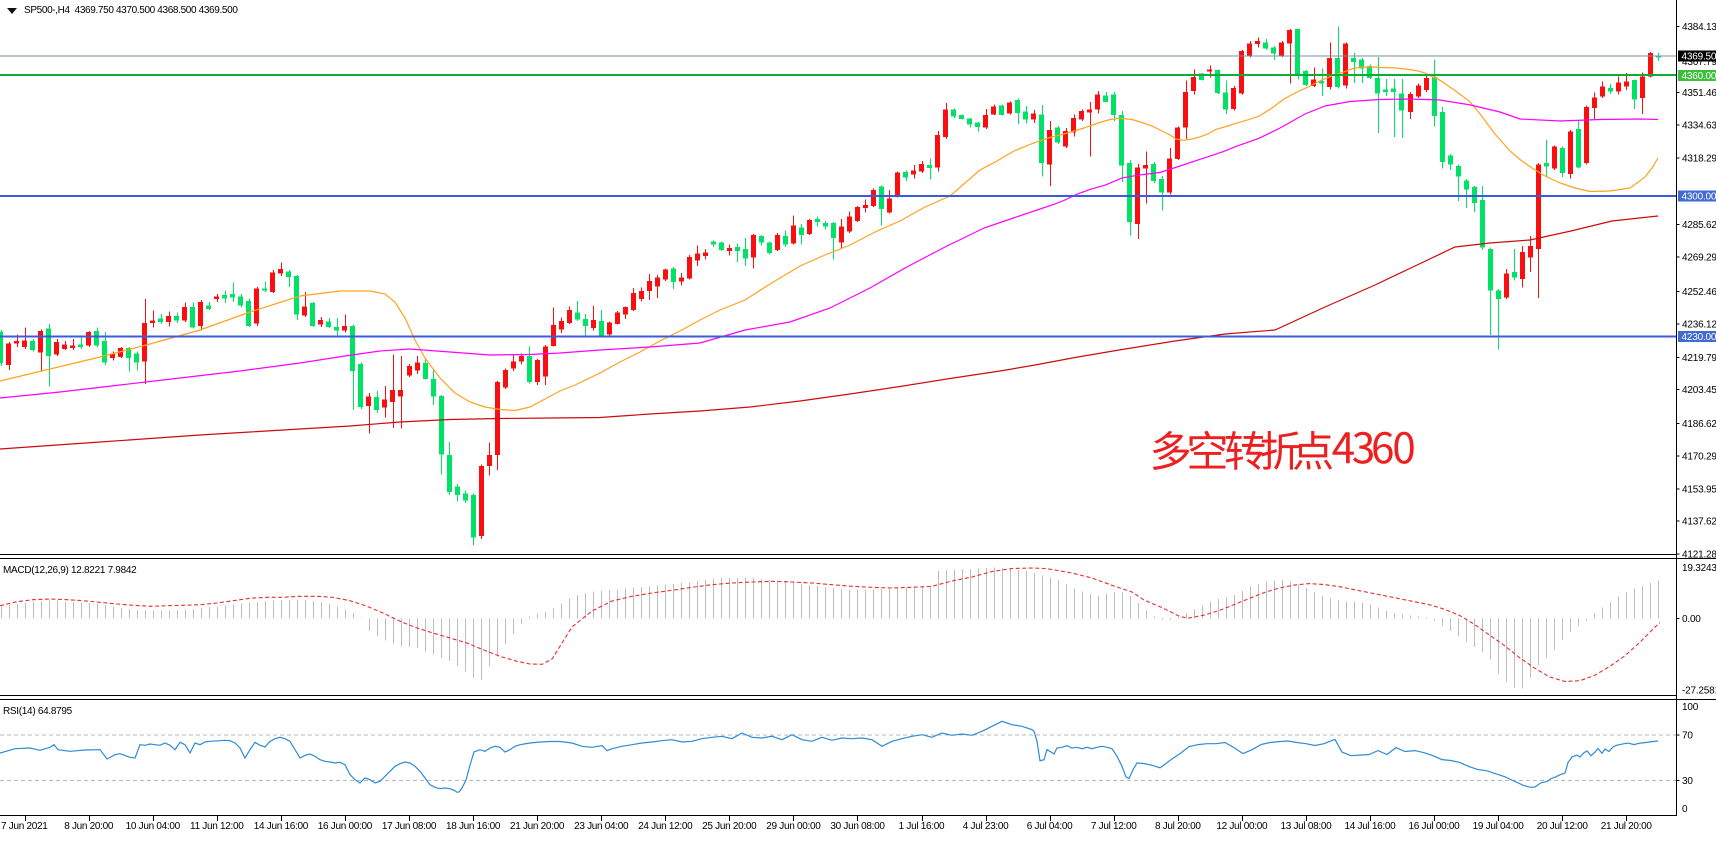 This screenshot has height=842, width=1716. What do you see at coordinates (1699, 197) in the screenshot?
I see `svg-text: 4300.00` at bounding box center [1699, 197].